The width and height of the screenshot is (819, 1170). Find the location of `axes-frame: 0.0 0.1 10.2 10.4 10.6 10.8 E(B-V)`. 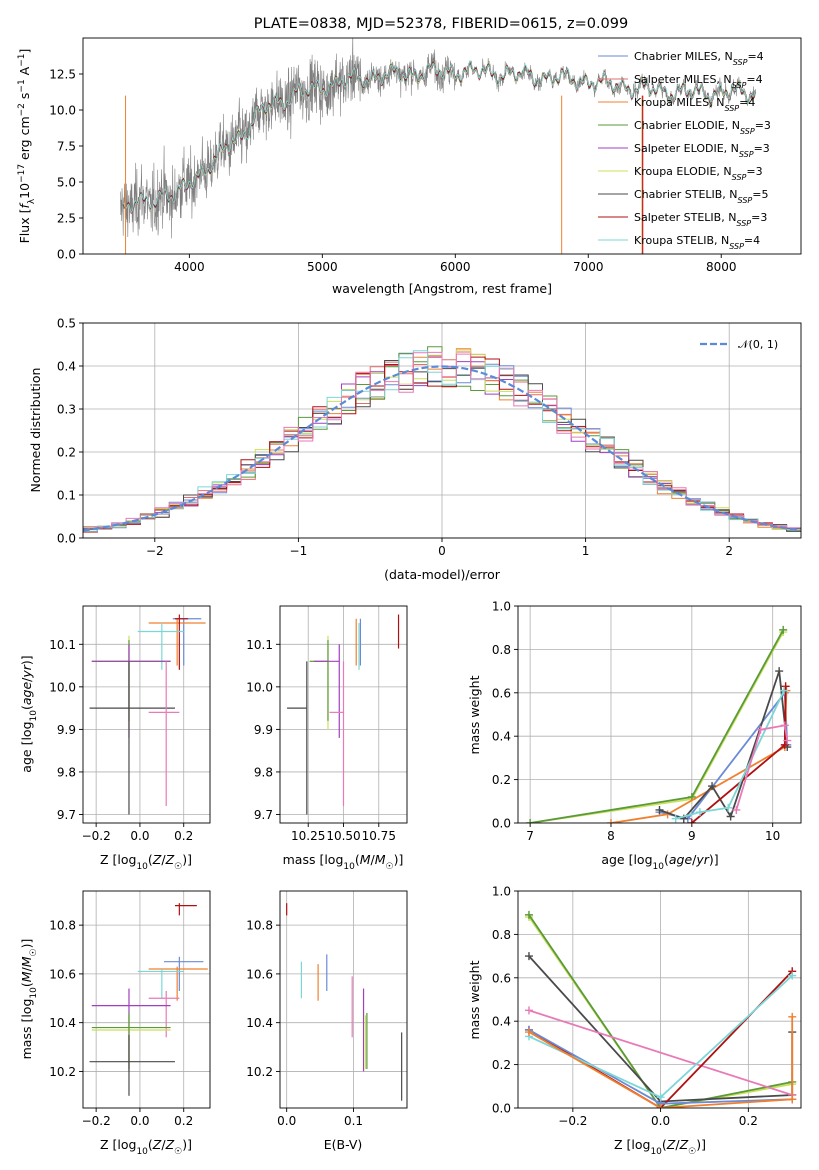

axes-frame: 0.0 0.1 10.2 10.4 10.6 10.8 E(B-V) is located at coordinates (327, 1021).